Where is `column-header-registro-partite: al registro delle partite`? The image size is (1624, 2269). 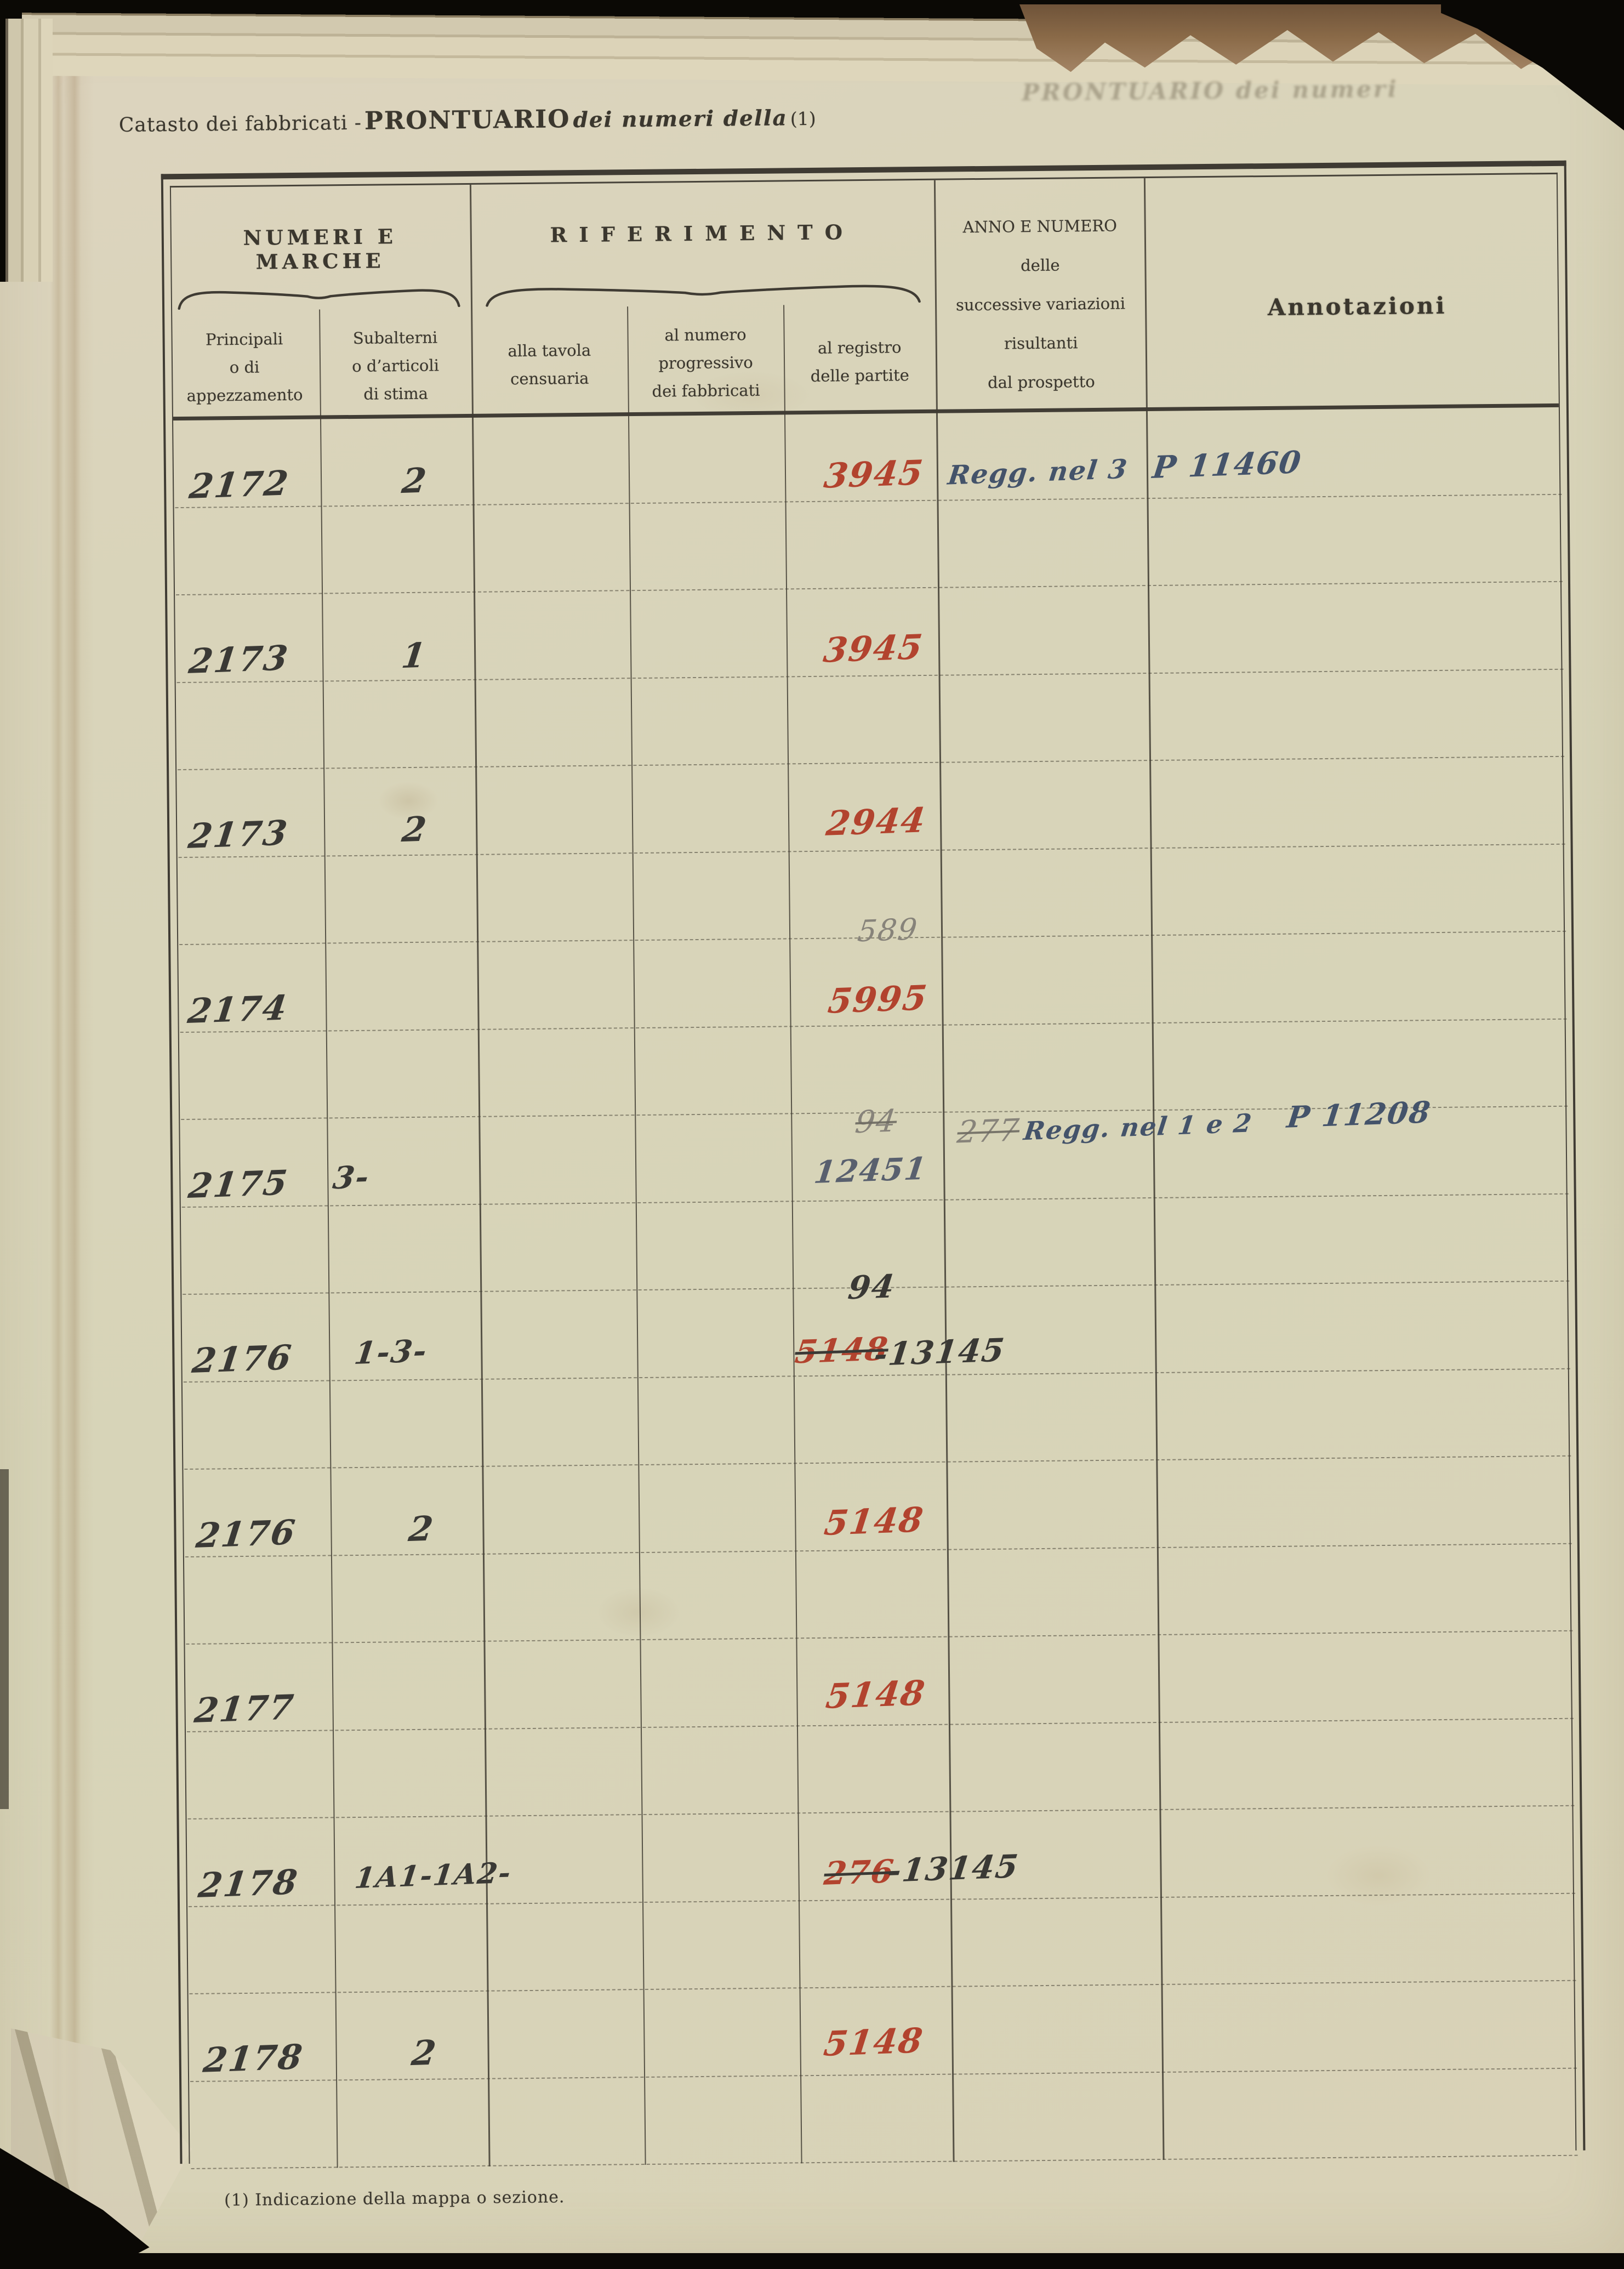 column-header-registro-partite: al registro delle partite is located at coordinates (860, 361).